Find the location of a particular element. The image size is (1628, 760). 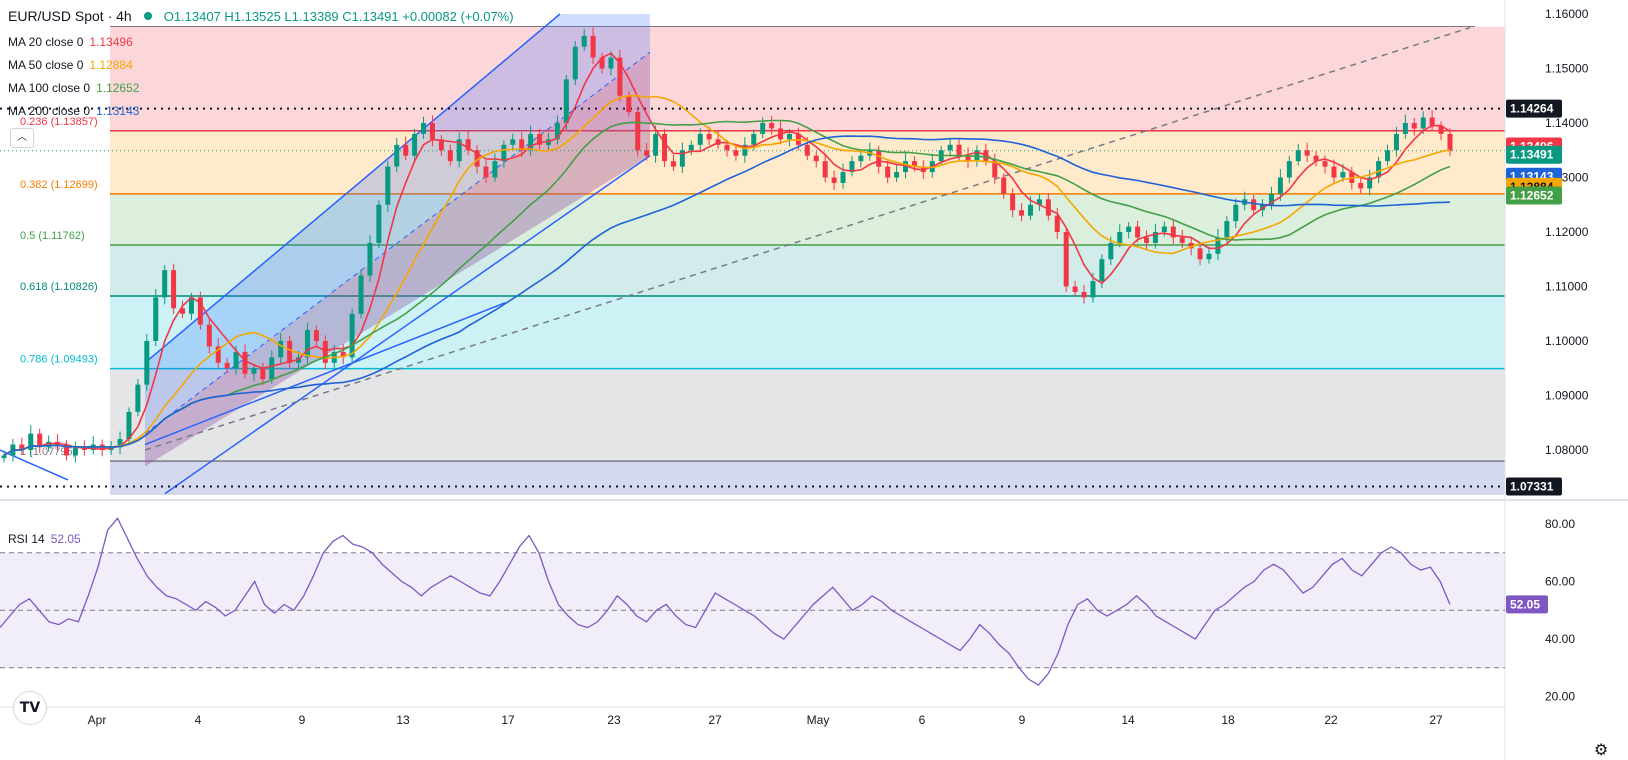

symbol-label: EUR/USD Spot · 4h is located at coordinates (70, 16).